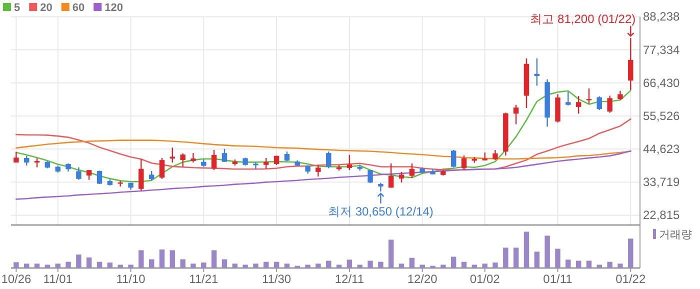 The image size is (700, 289). I want to click on annotation: 최저 30,650 (12/14), so click(381, 211).